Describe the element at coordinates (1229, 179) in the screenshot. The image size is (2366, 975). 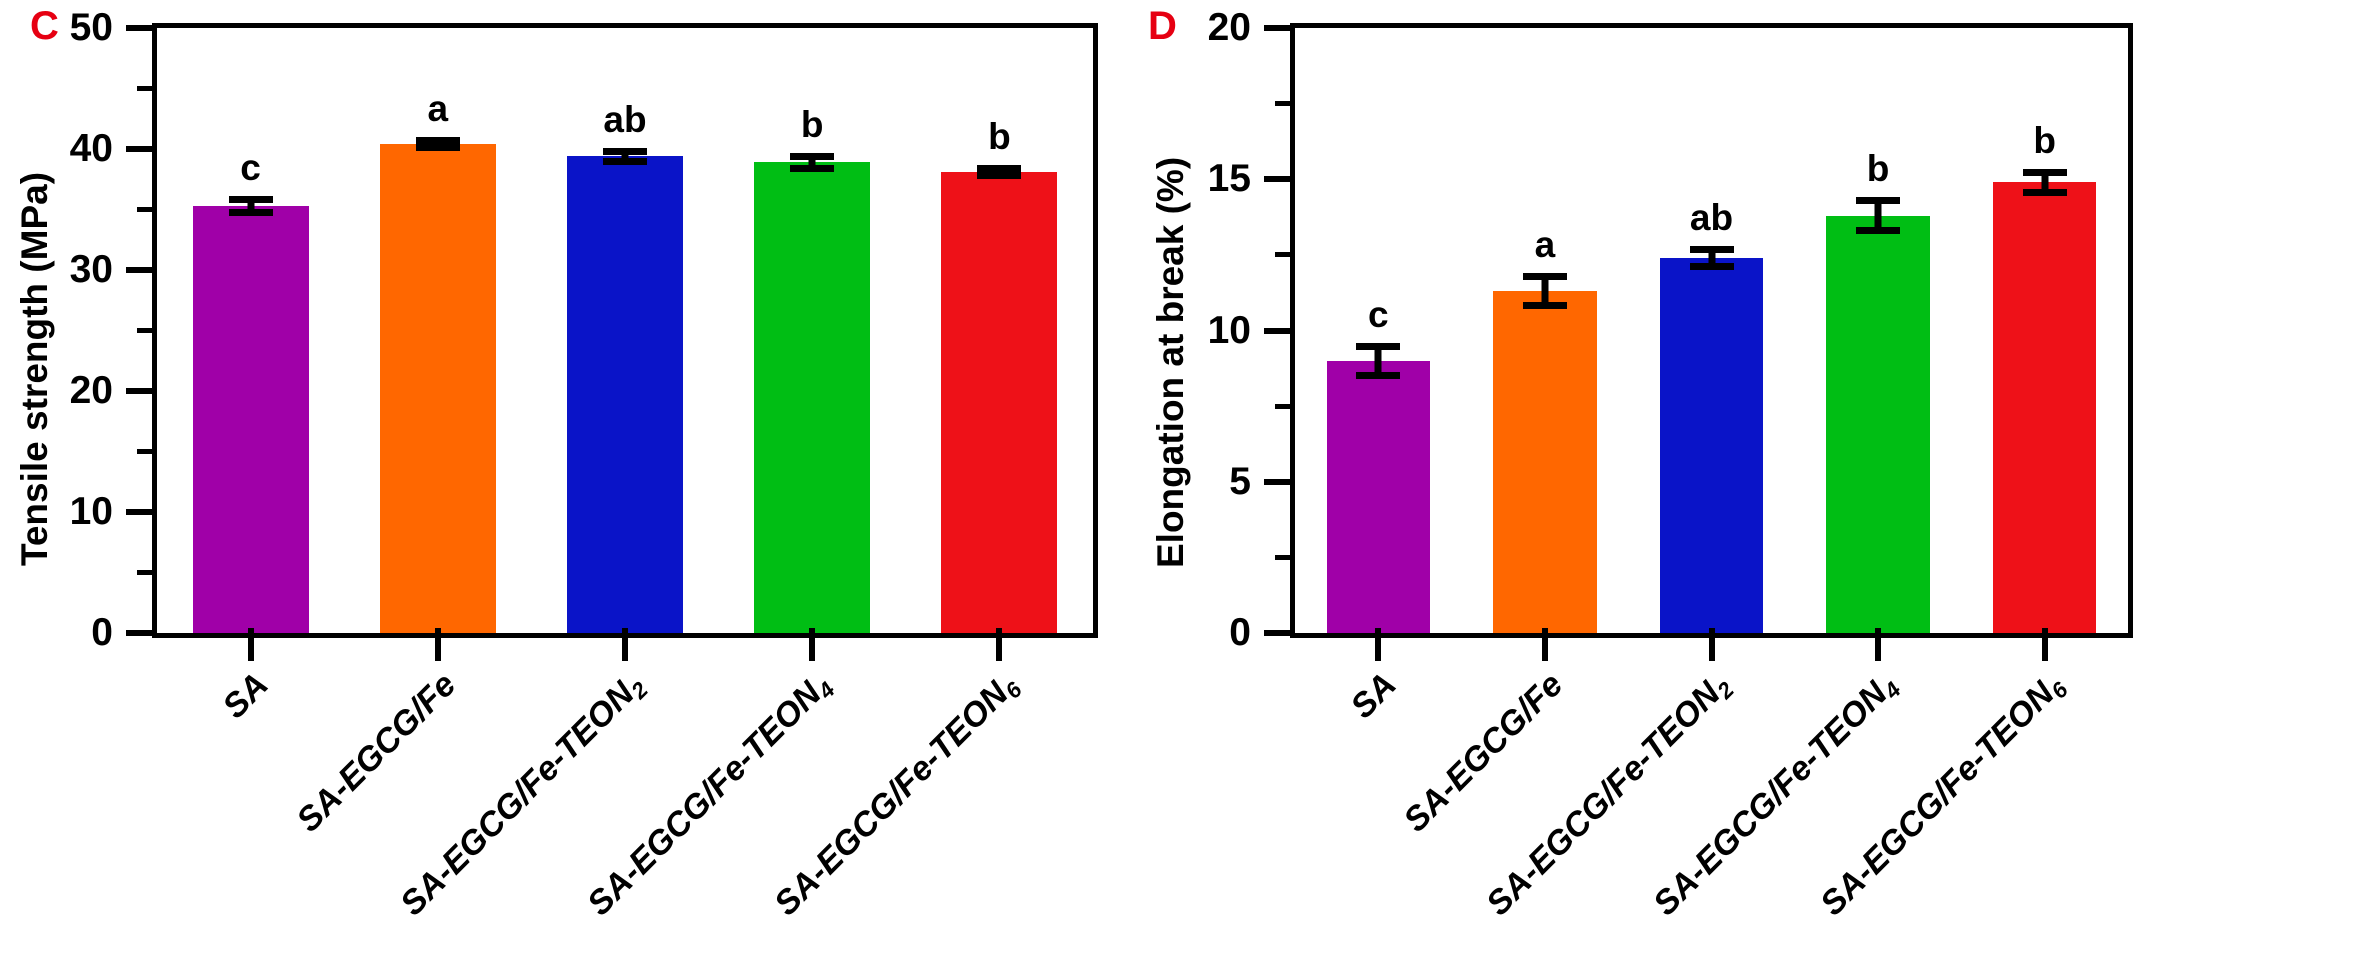
I see `y-tick-label: 15` at that location.